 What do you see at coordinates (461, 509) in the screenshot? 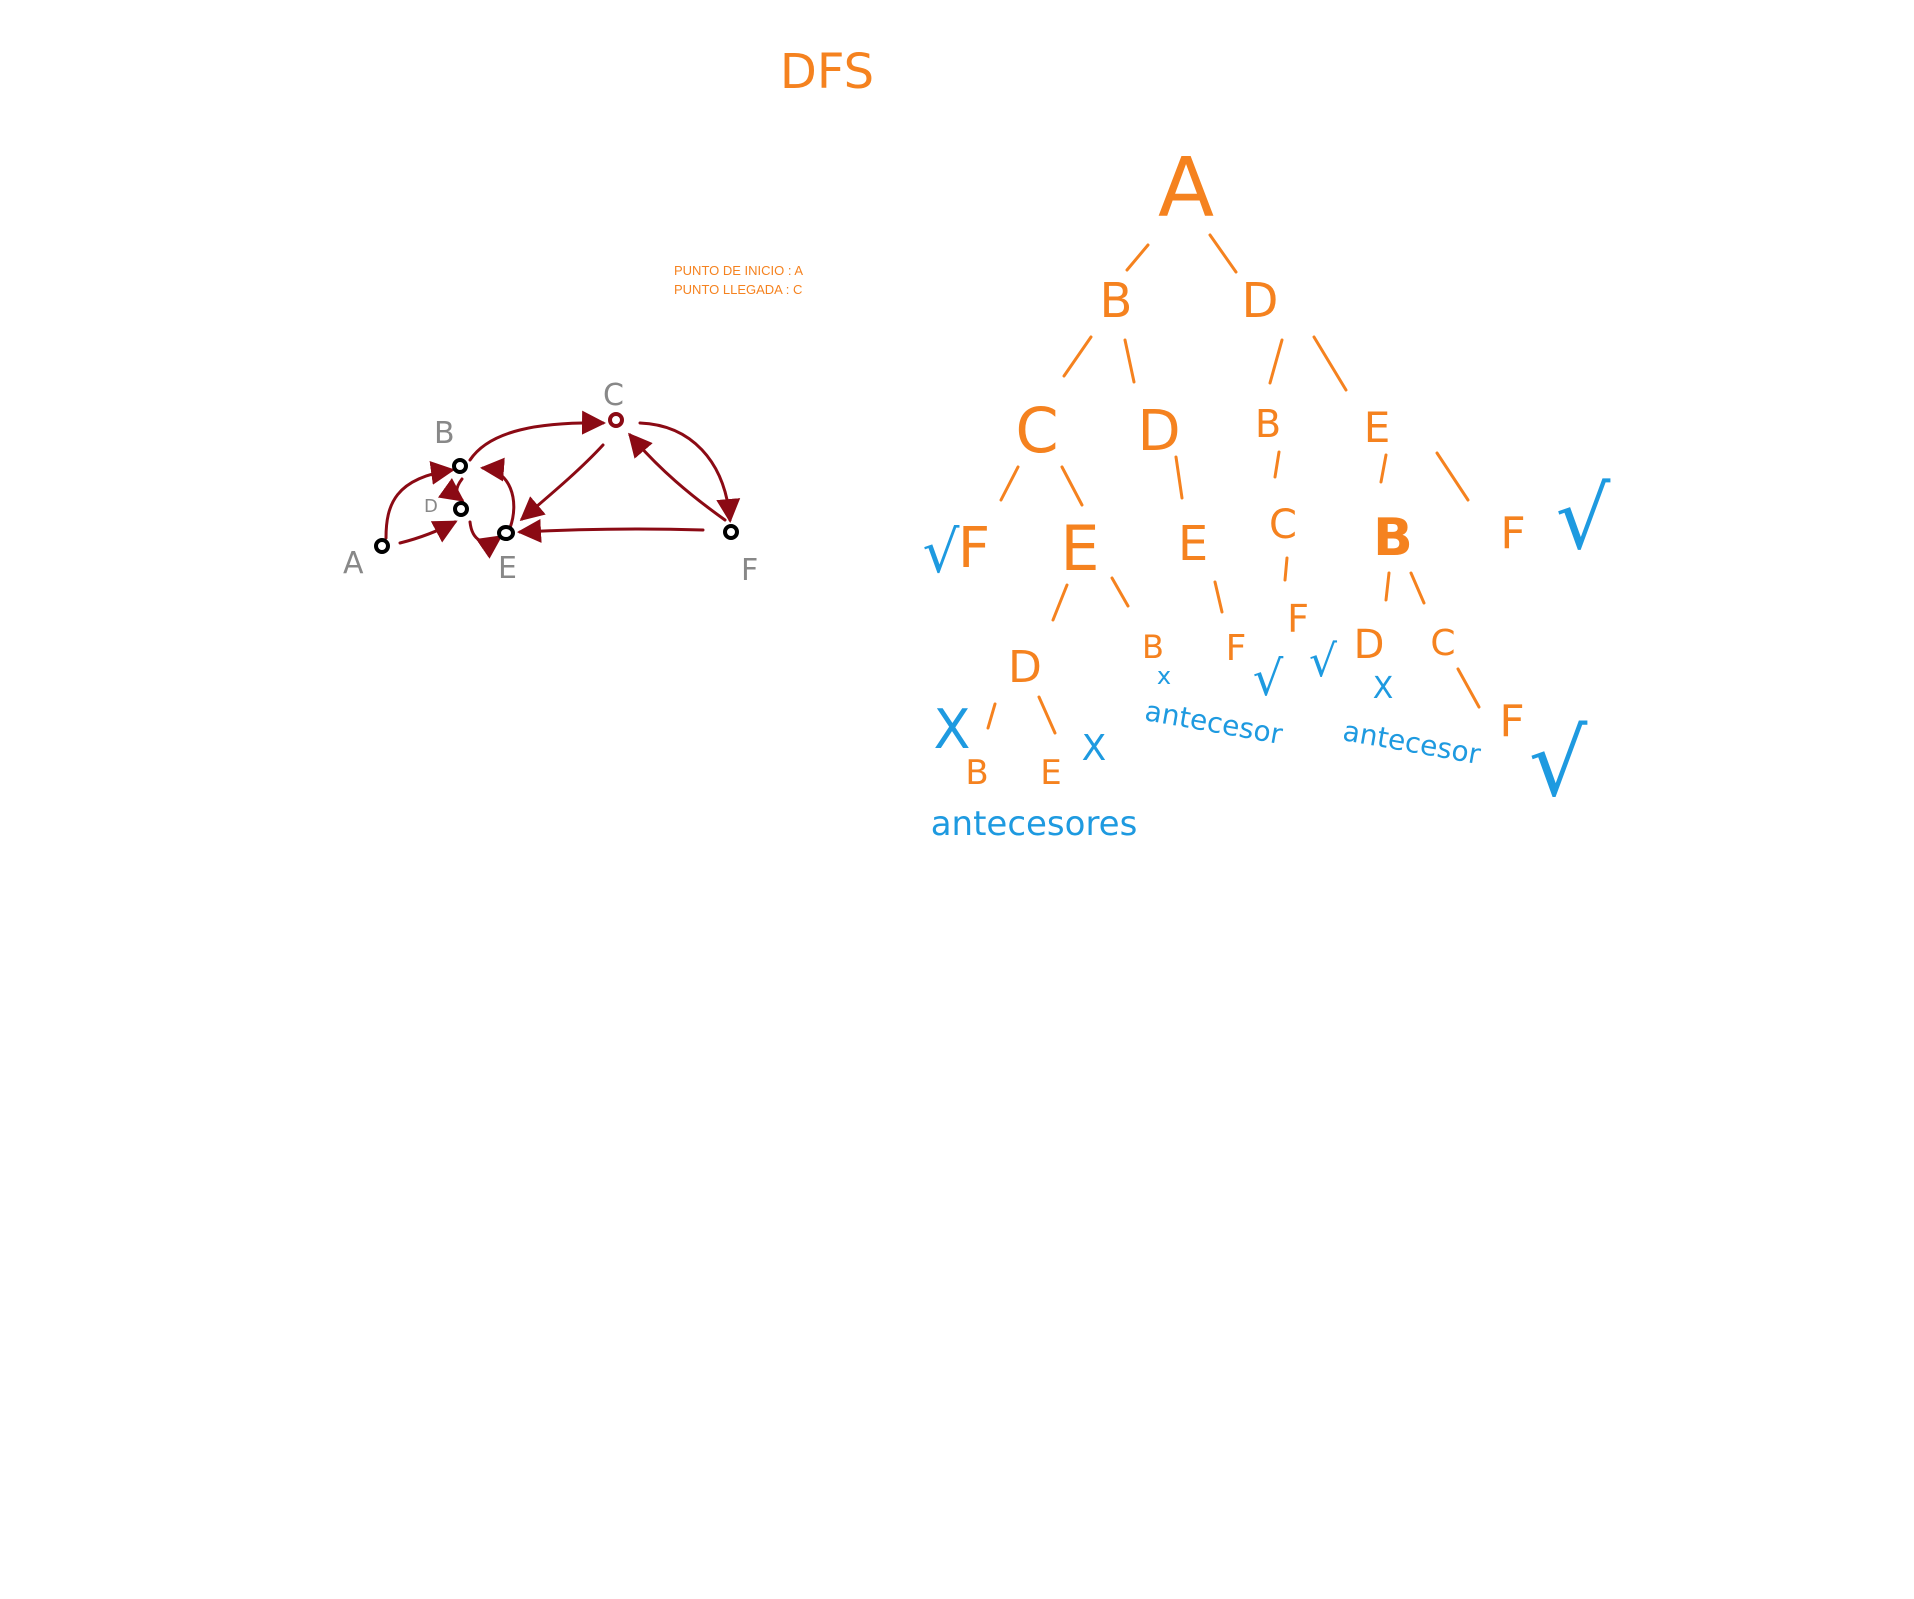
I see `graph-node-d` at bounding box center [461, 509].